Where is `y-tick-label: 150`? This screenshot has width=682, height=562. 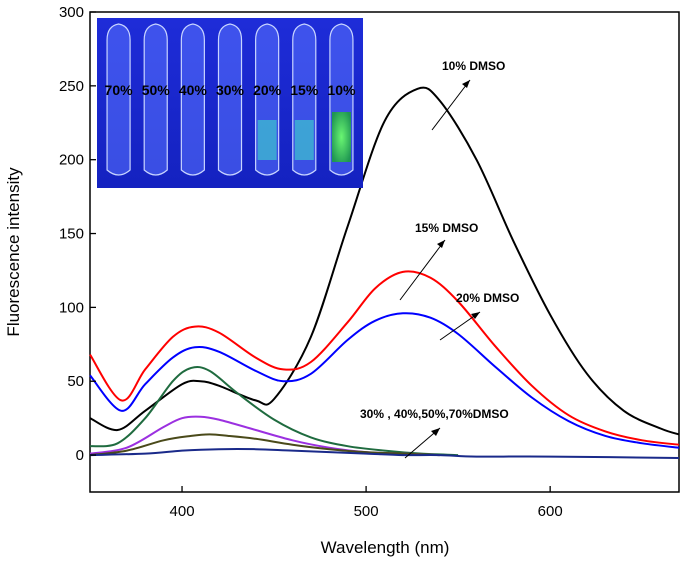 y-tick-label: 150 is located at coordinates (71, 234).